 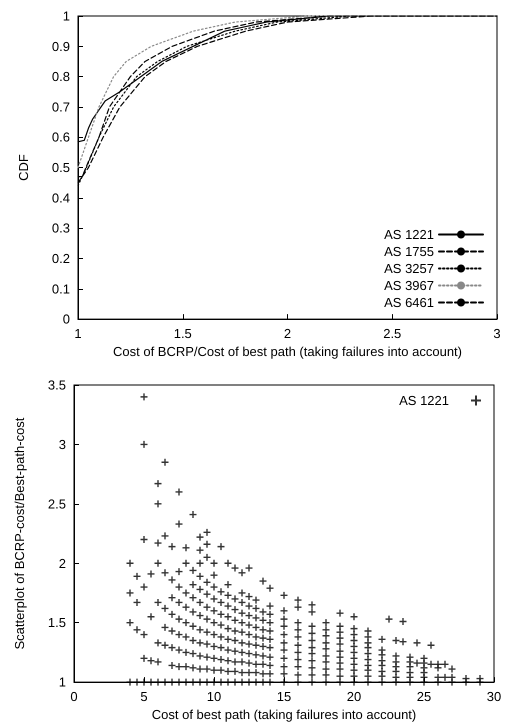 I want to click on y-tick-label: 0, so click(x=66, y=319).